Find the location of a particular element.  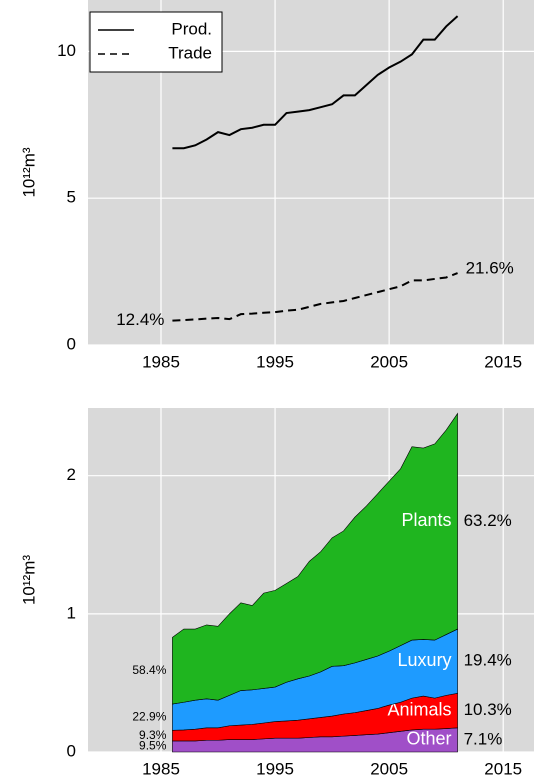

series-label: Plants is located at coordinates (427, 520).